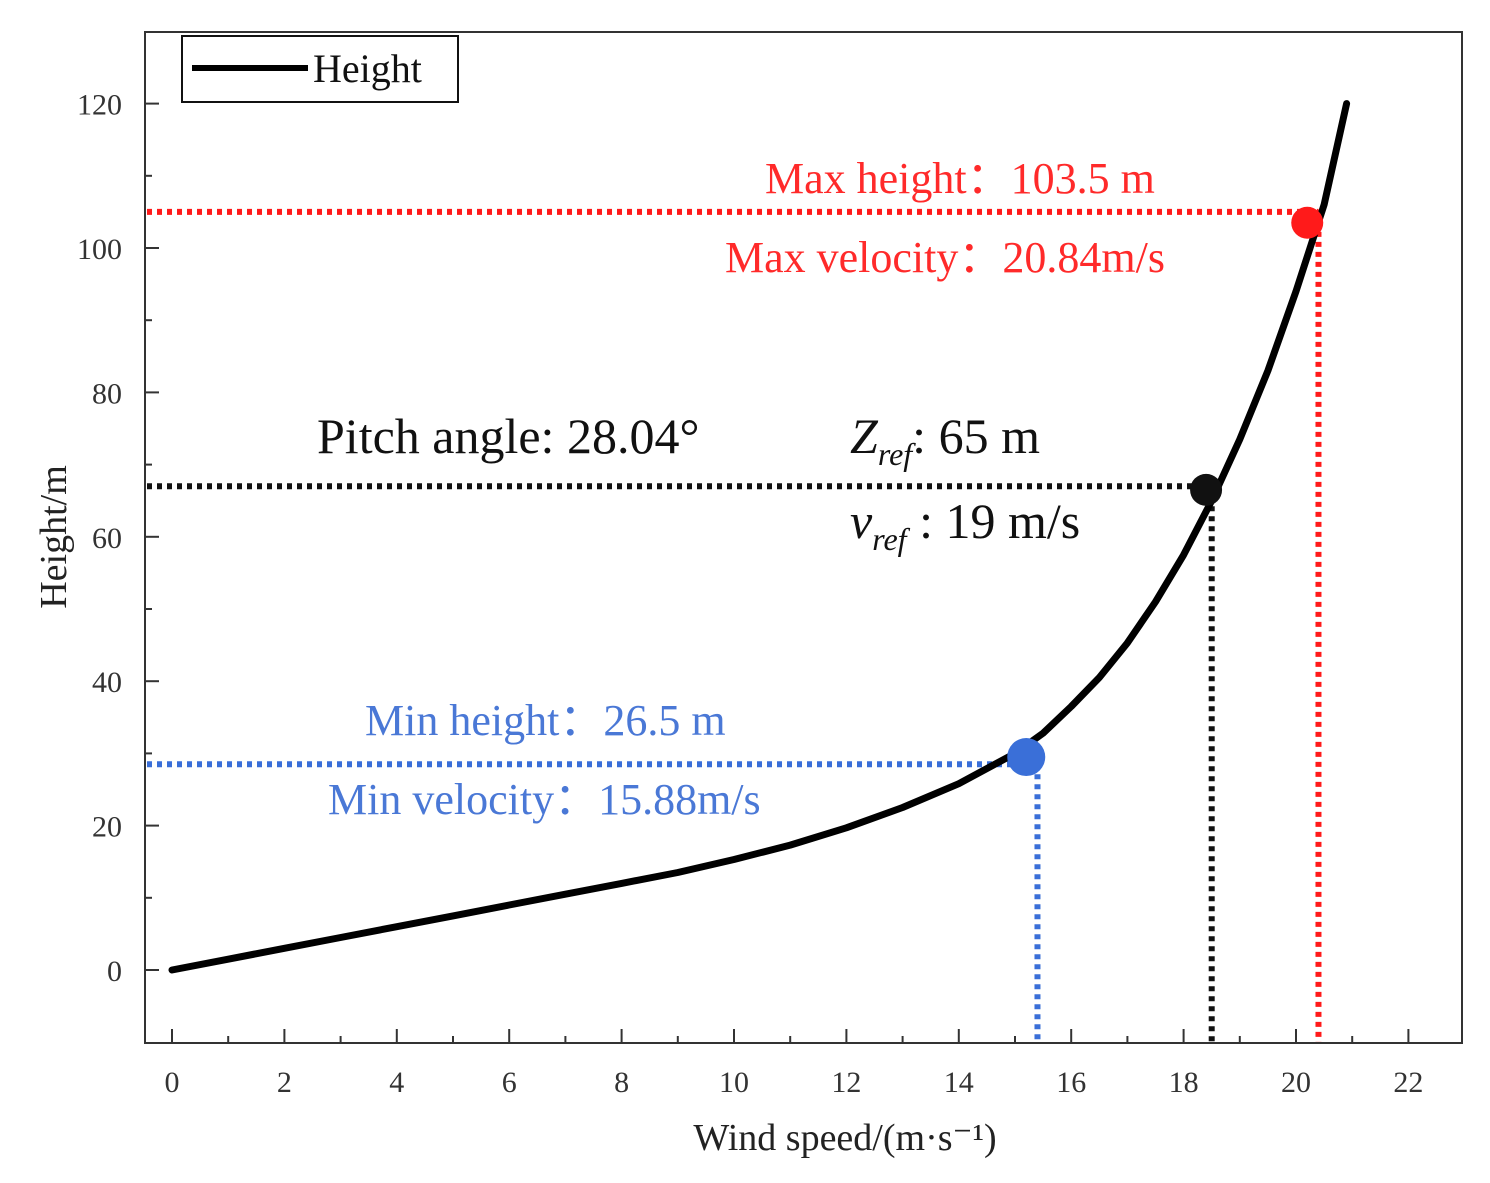 The width and height of the screenshot is (1490, 1183). I want to click on y-axis-ticks, so click(152, 536).